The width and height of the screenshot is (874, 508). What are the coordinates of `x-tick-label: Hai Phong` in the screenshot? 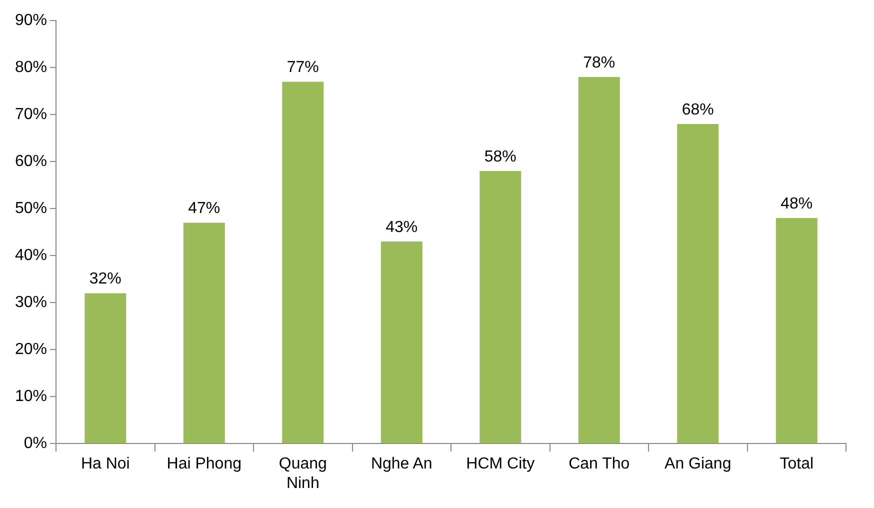 It's located at (204, 464).